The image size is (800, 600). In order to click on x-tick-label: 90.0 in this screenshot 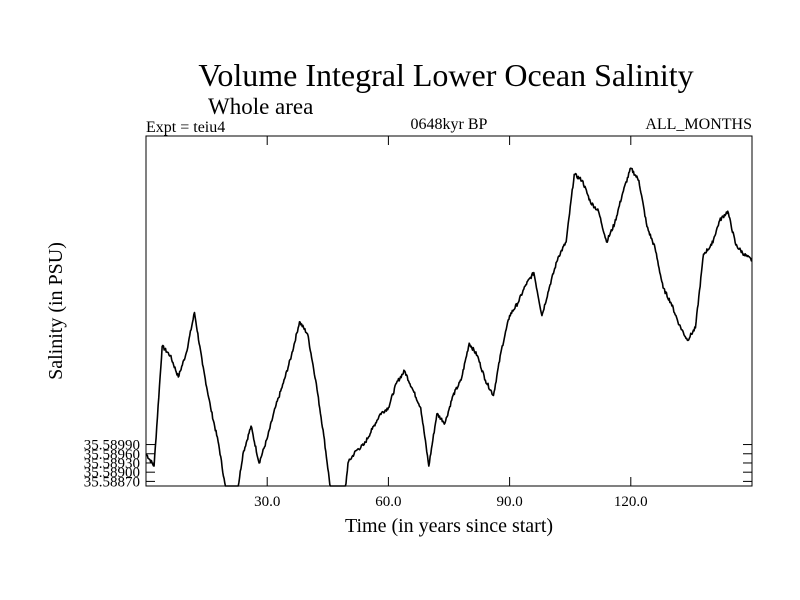, I will do `click(509, 502)`.